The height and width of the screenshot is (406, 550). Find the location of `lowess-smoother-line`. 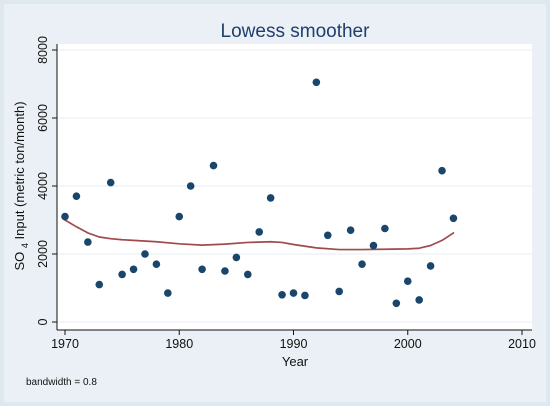

lowess-smoother-line is located at coordinates (259, 235).